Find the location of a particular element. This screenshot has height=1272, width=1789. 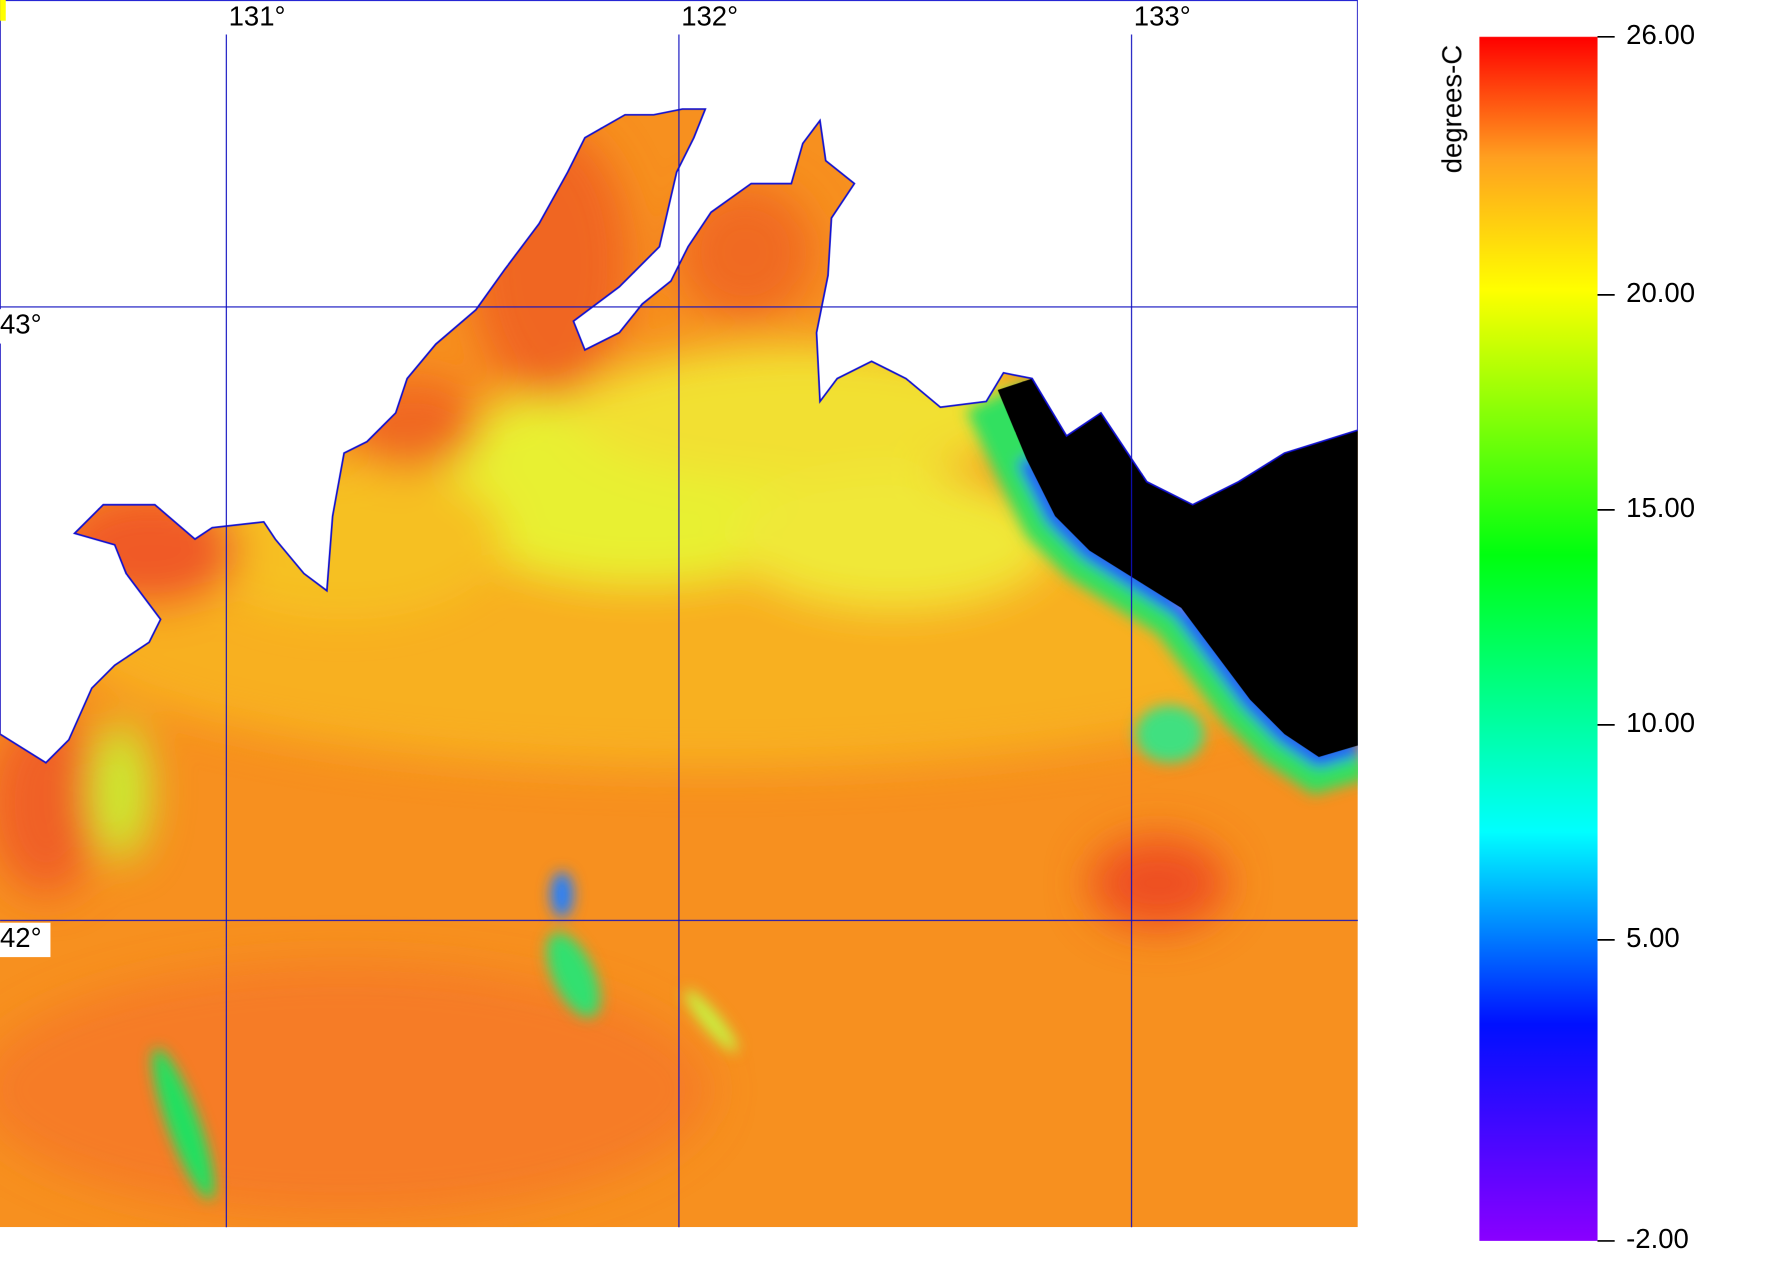

colorbar-tick-label: 20.00 is located at coordinates (1660, 292).